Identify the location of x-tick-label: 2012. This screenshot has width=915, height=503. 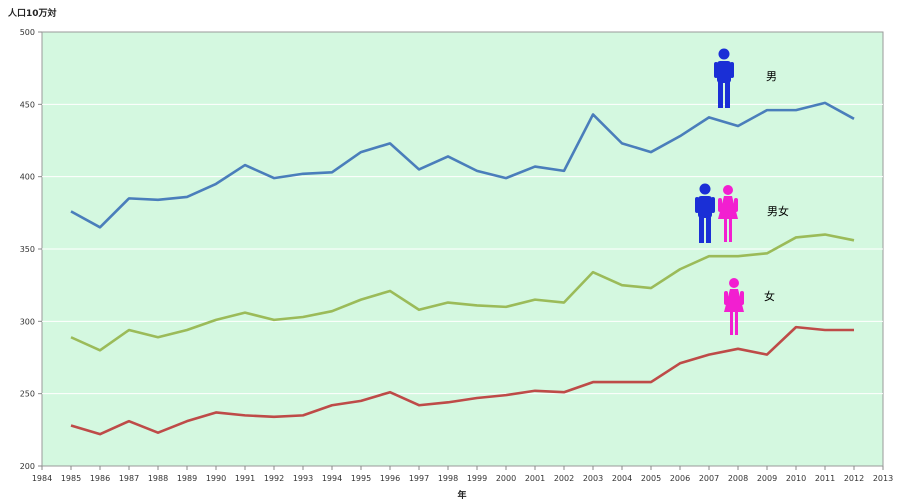
(854, 478).